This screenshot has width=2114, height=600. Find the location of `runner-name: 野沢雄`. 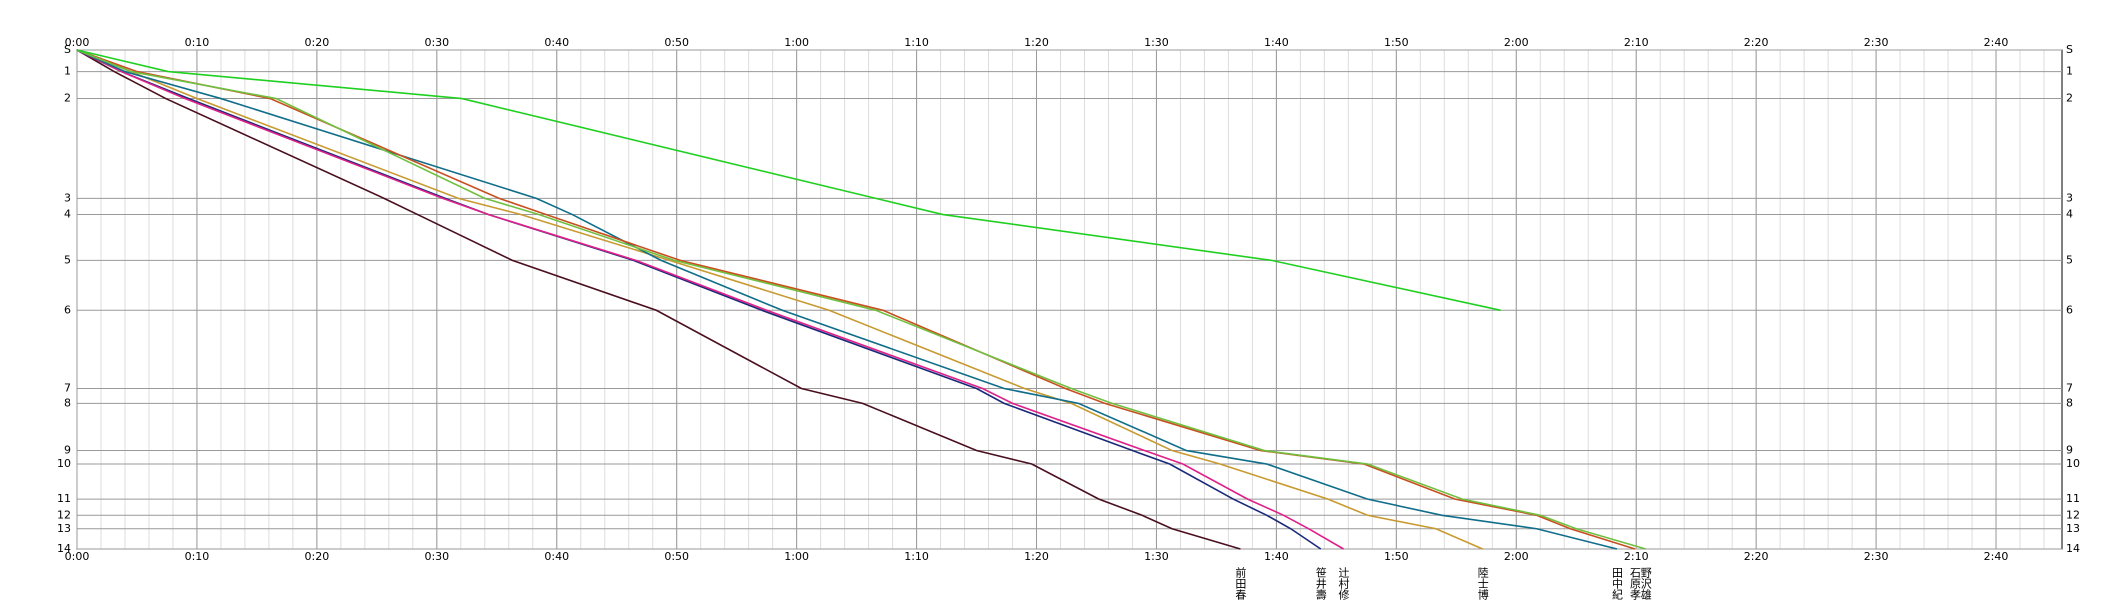

runner-name: 野沢雄 is located at coordinates (1645, 583).